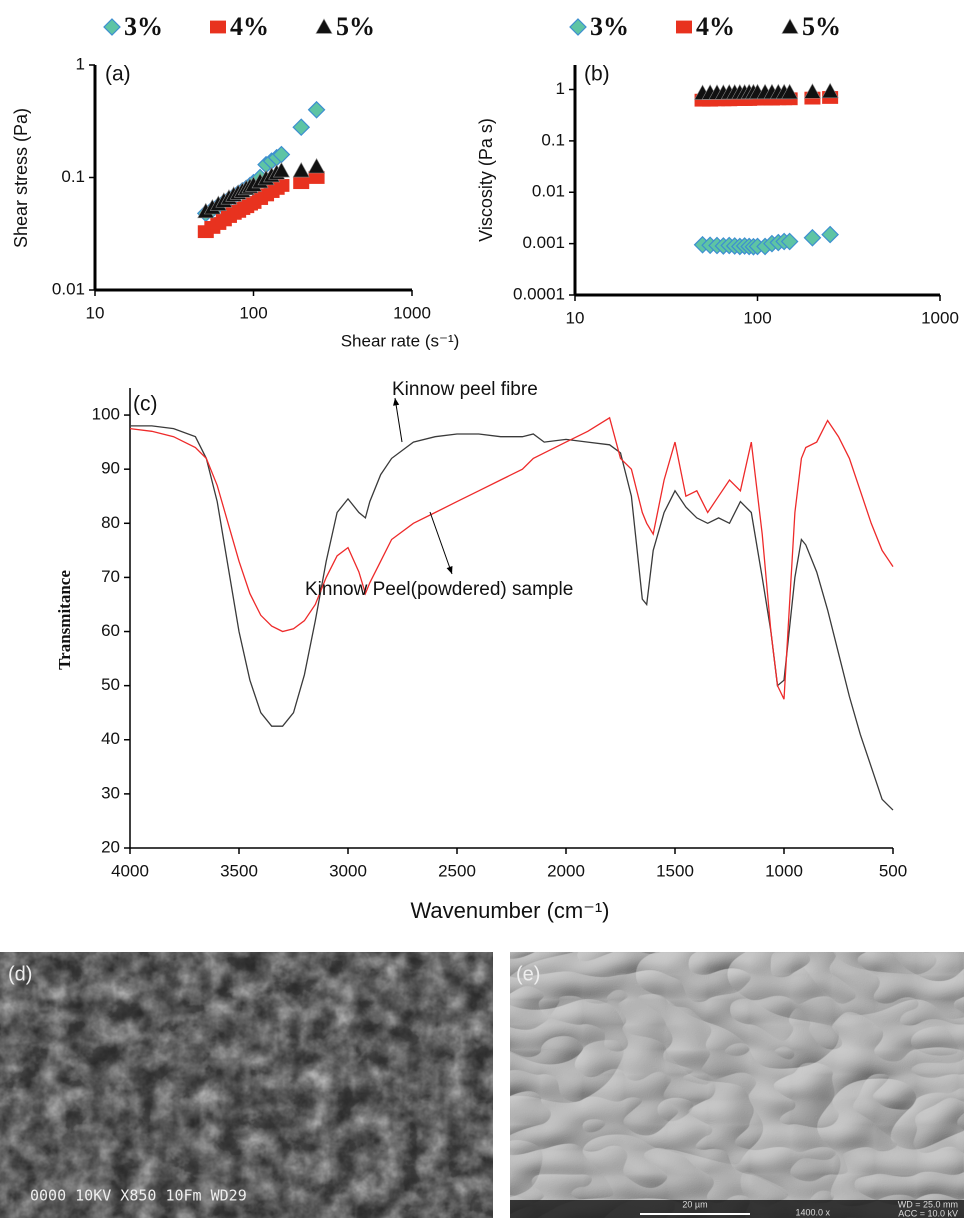 Image resolution: width=964 pixels, height=1223 pixels. What do you see at coordinates (675, 870) in the screenshot?
I see `x-tick-label: 1500` at bounding box center [675, 870].